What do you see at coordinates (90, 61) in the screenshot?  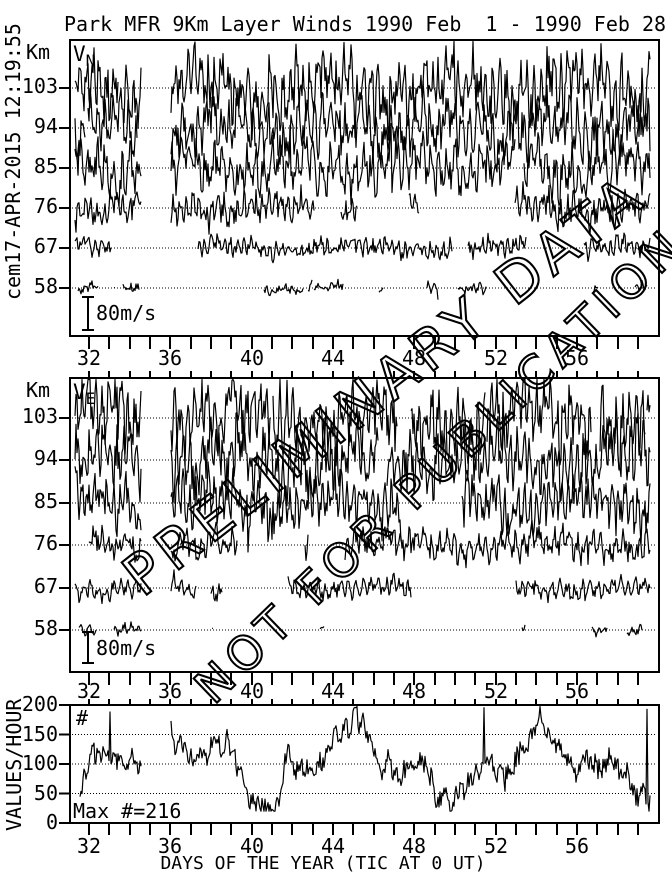 I see `panel1-label-sub: N` at bounding box center [90, 61].